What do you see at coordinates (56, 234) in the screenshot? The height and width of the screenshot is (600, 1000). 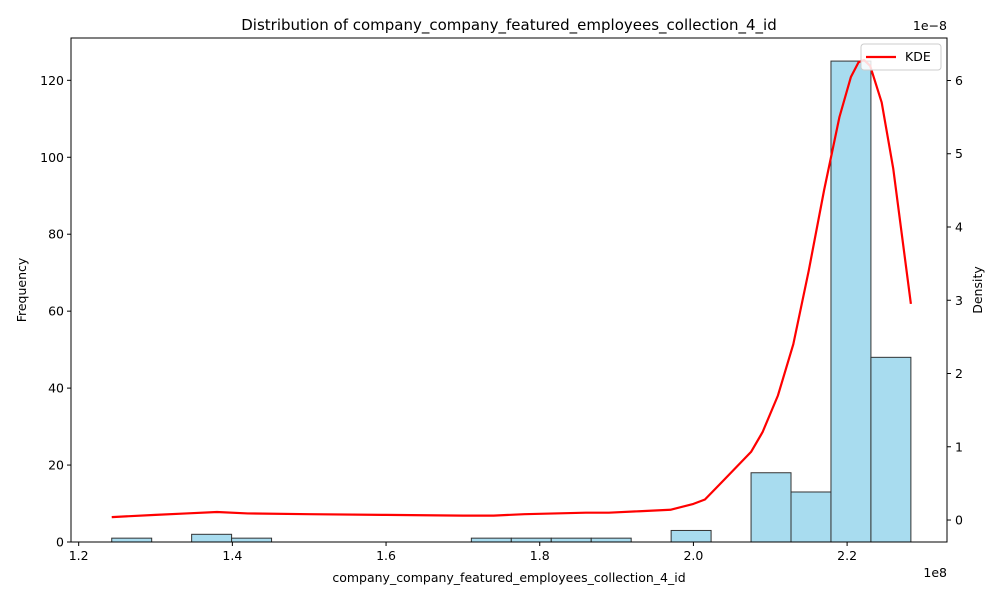 I see `y-tick-label: 80` at bounding box center [56, 234].